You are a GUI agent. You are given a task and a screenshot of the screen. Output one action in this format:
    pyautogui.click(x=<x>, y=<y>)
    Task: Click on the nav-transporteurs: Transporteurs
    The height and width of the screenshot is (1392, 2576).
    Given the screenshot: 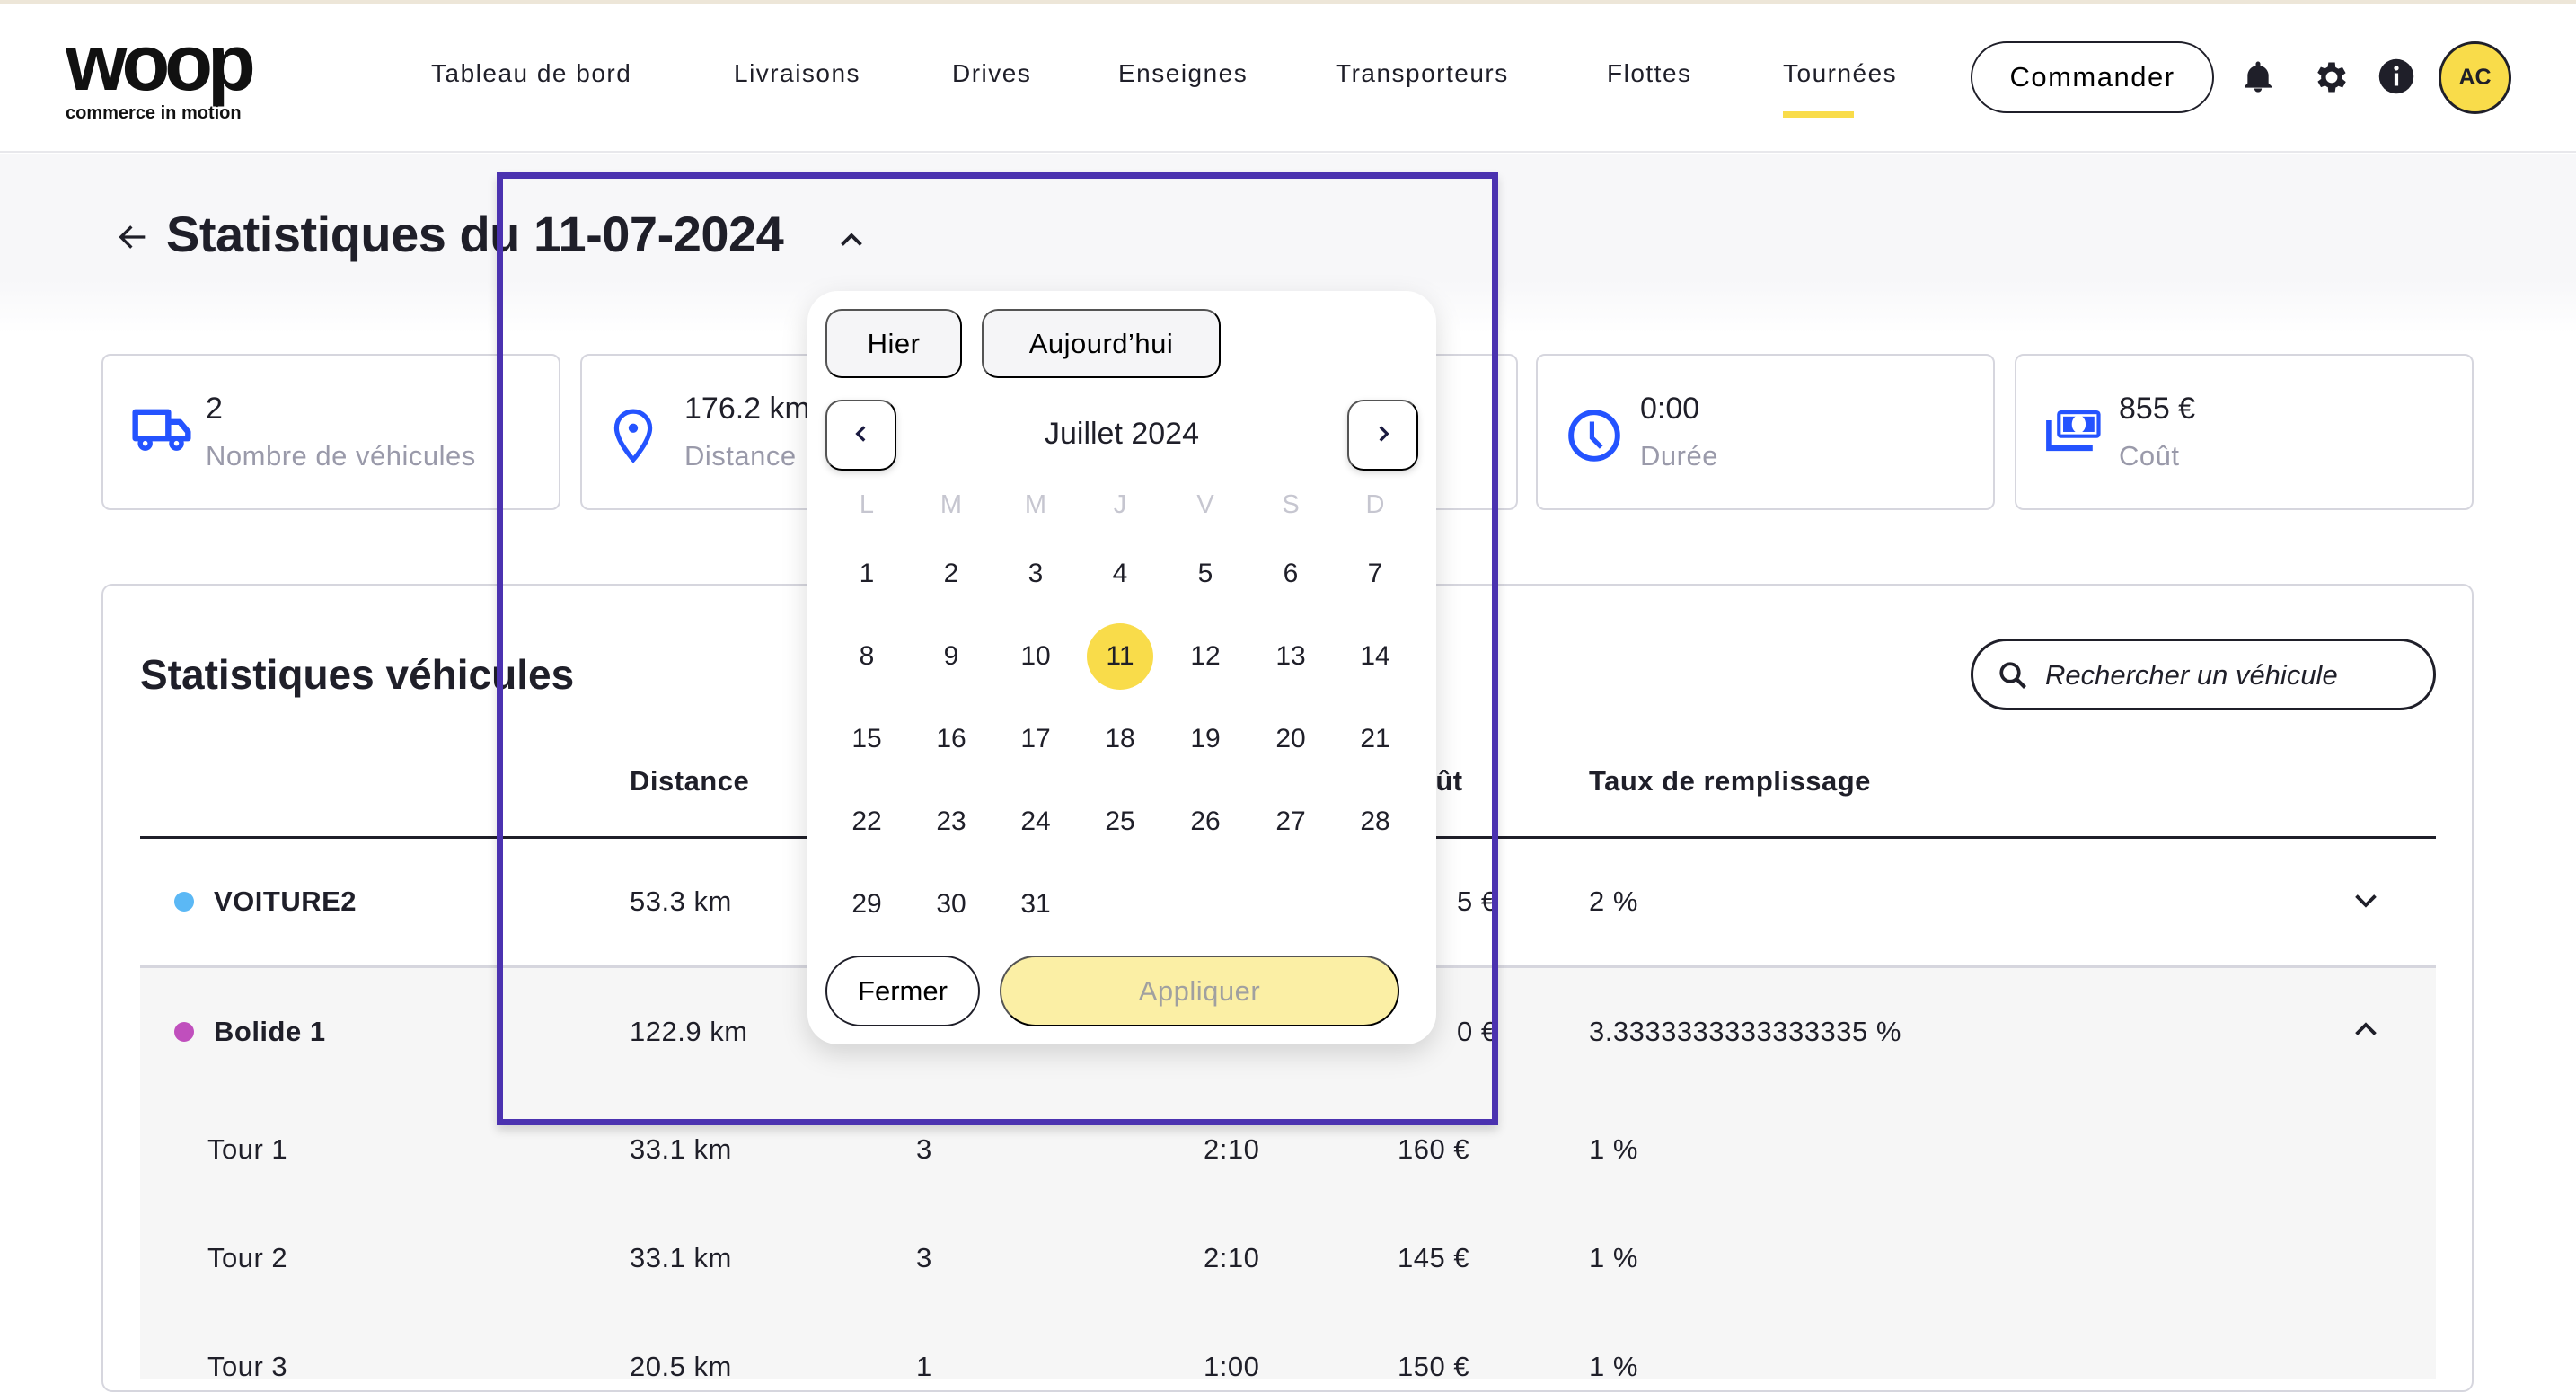 What is the action you would take?
    pyautogui.click(x=1422, y=73)
    